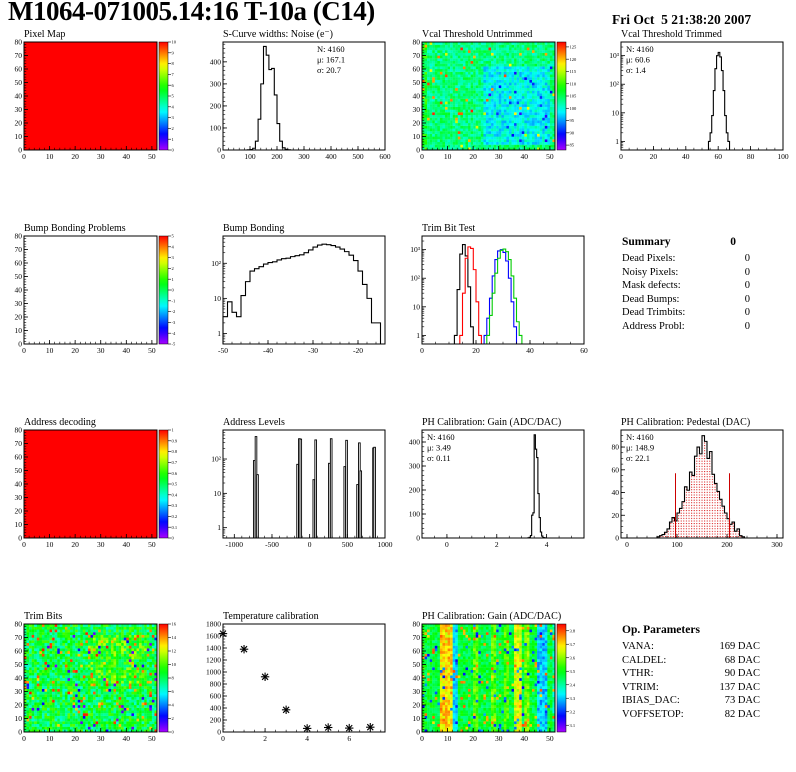  What do you see at coordinates (235, 544) in the screenshot?
I see `svg-text: -1000` at bounding box center [235, 544].